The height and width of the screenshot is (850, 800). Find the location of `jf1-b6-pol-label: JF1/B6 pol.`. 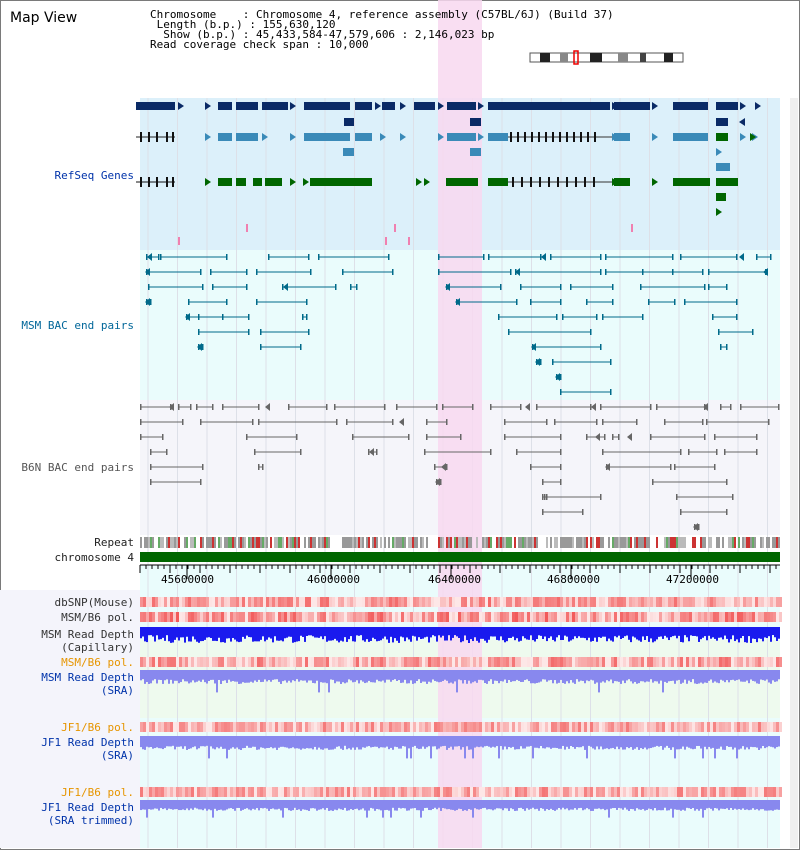

jf1-b6-pol-label: JF1/B6 pol. is located at coordinates (97, 727).